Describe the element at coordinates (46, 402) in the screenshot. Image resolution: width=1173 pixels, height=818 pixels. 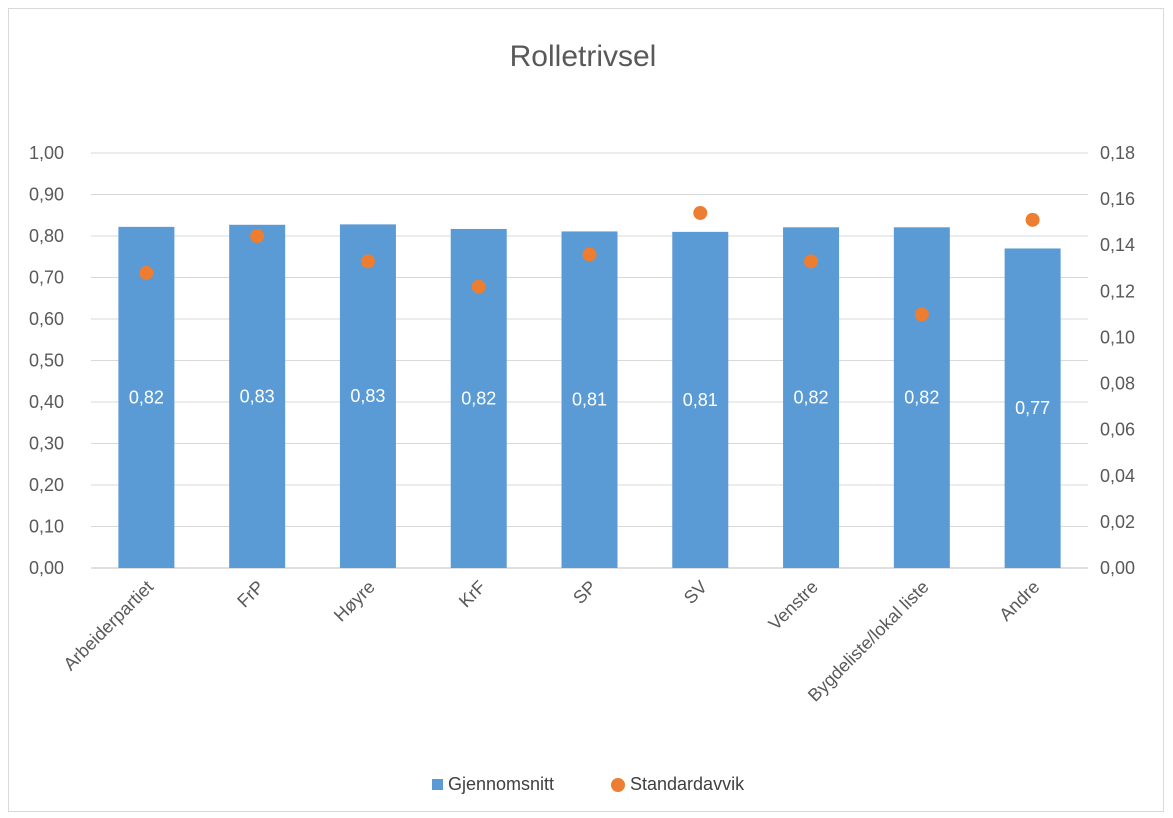
I see `left-tick-label: 0,40` at that location.